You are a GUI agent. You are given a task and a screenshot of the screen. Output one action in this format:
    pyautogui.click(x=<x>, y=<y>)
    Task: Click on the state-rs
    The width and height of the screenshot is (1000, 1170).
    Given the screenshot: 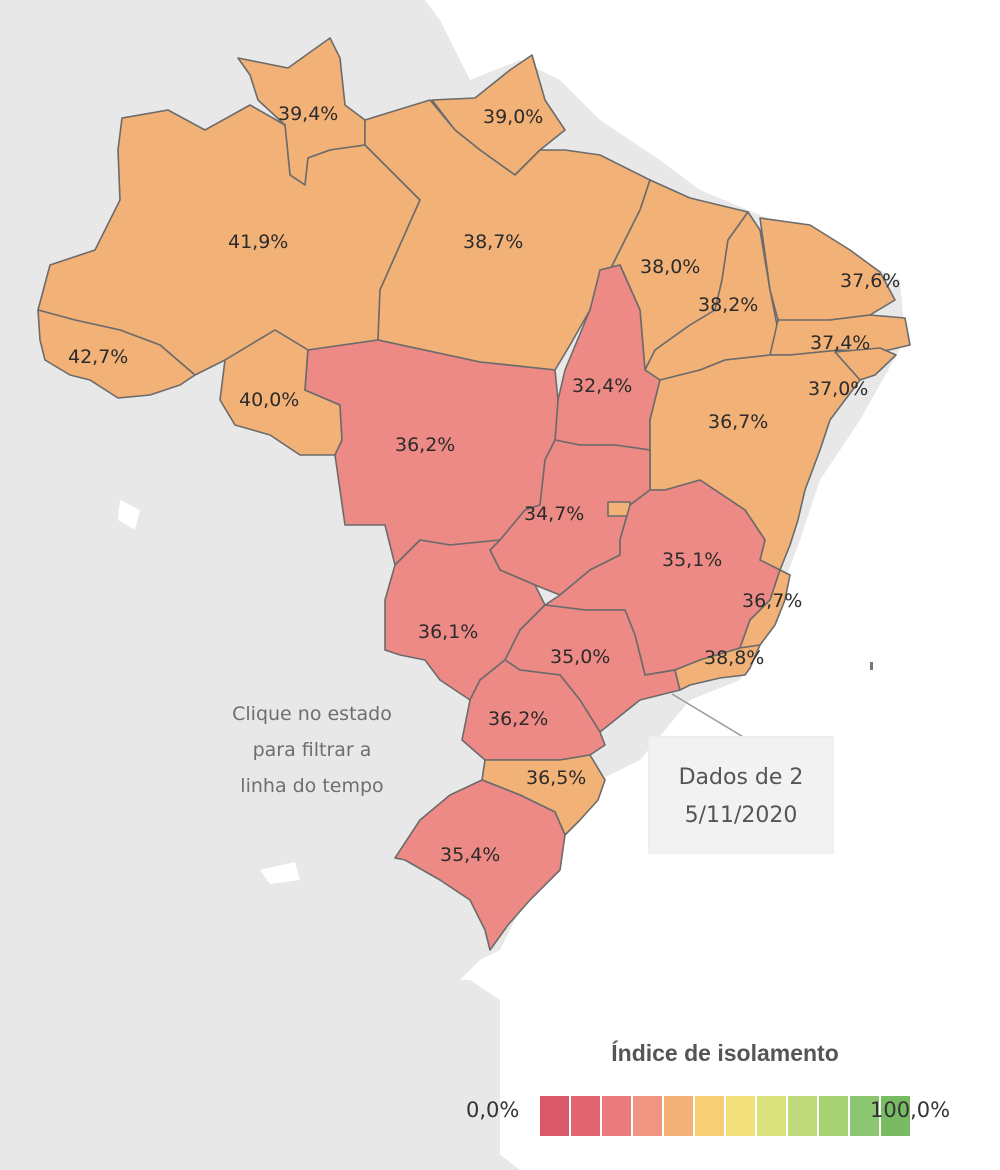 What is the action you would take?
    pyautogui.click(x=480, y=865)
    